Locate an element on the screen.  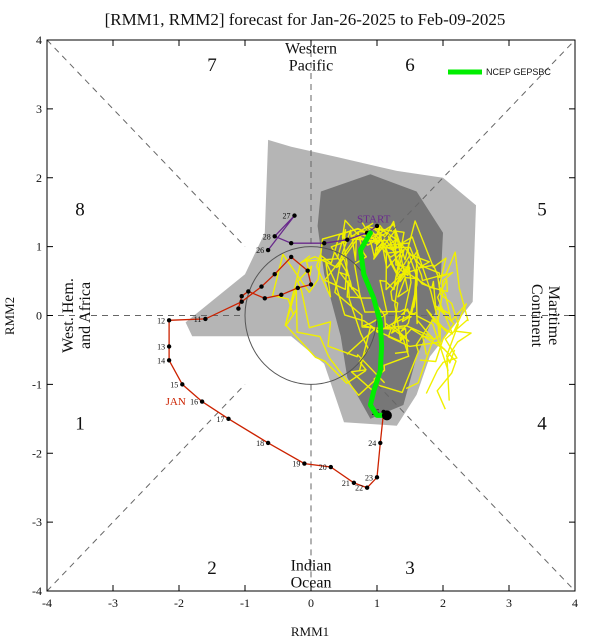
phase-label: 4 is located at coordinates (542, 423).